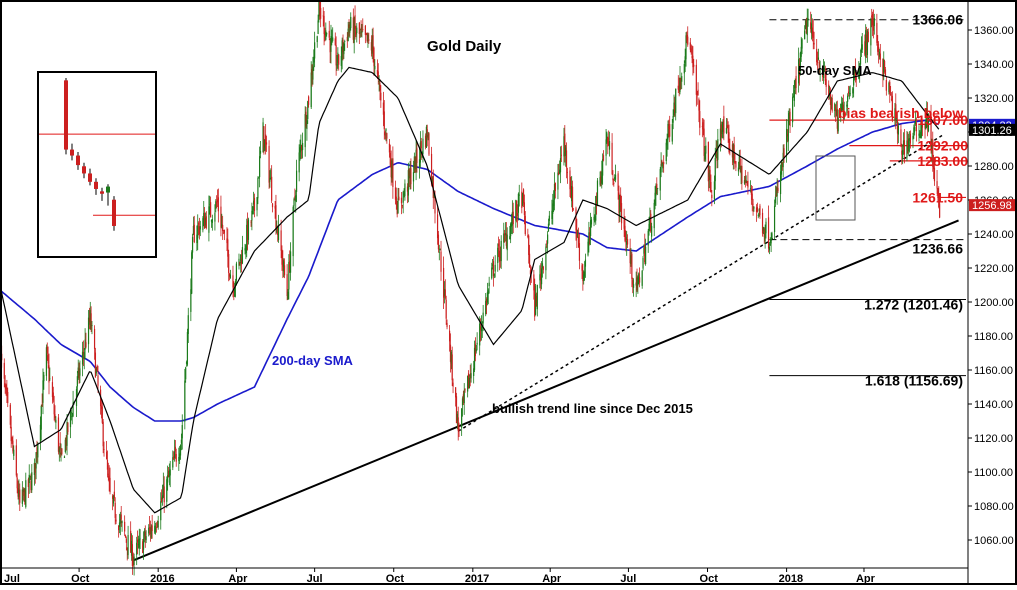  What do you see at coordinates (552, 579) in the screenshot?
I see `time-tick-label: Apr` at bounding box center [552, 579].